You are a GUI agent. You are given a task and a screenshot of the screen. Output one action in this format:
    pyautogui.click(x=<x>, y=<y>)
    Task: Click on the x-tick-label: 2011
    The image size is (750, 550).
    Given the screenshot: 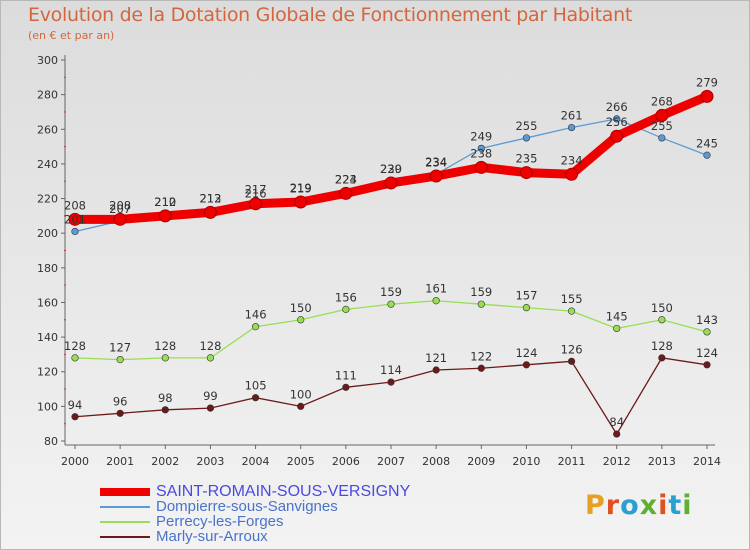 What is the action you would take?
    pyautogui.click(x=572, y=461)
    